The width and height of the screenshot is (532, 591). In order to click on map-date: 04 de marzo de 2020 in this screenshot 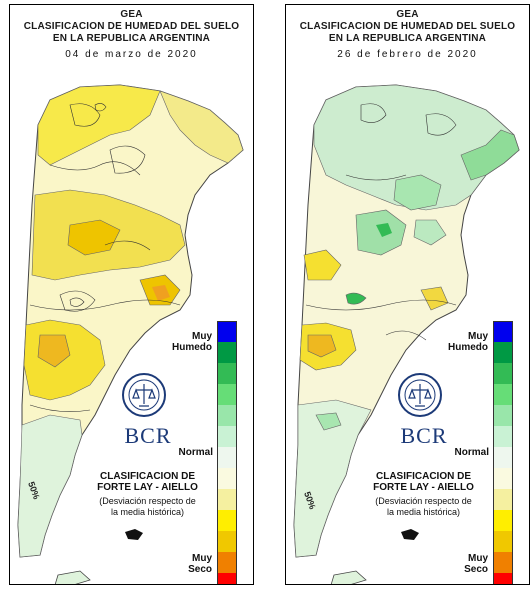, I will do `click(131, 54)`.